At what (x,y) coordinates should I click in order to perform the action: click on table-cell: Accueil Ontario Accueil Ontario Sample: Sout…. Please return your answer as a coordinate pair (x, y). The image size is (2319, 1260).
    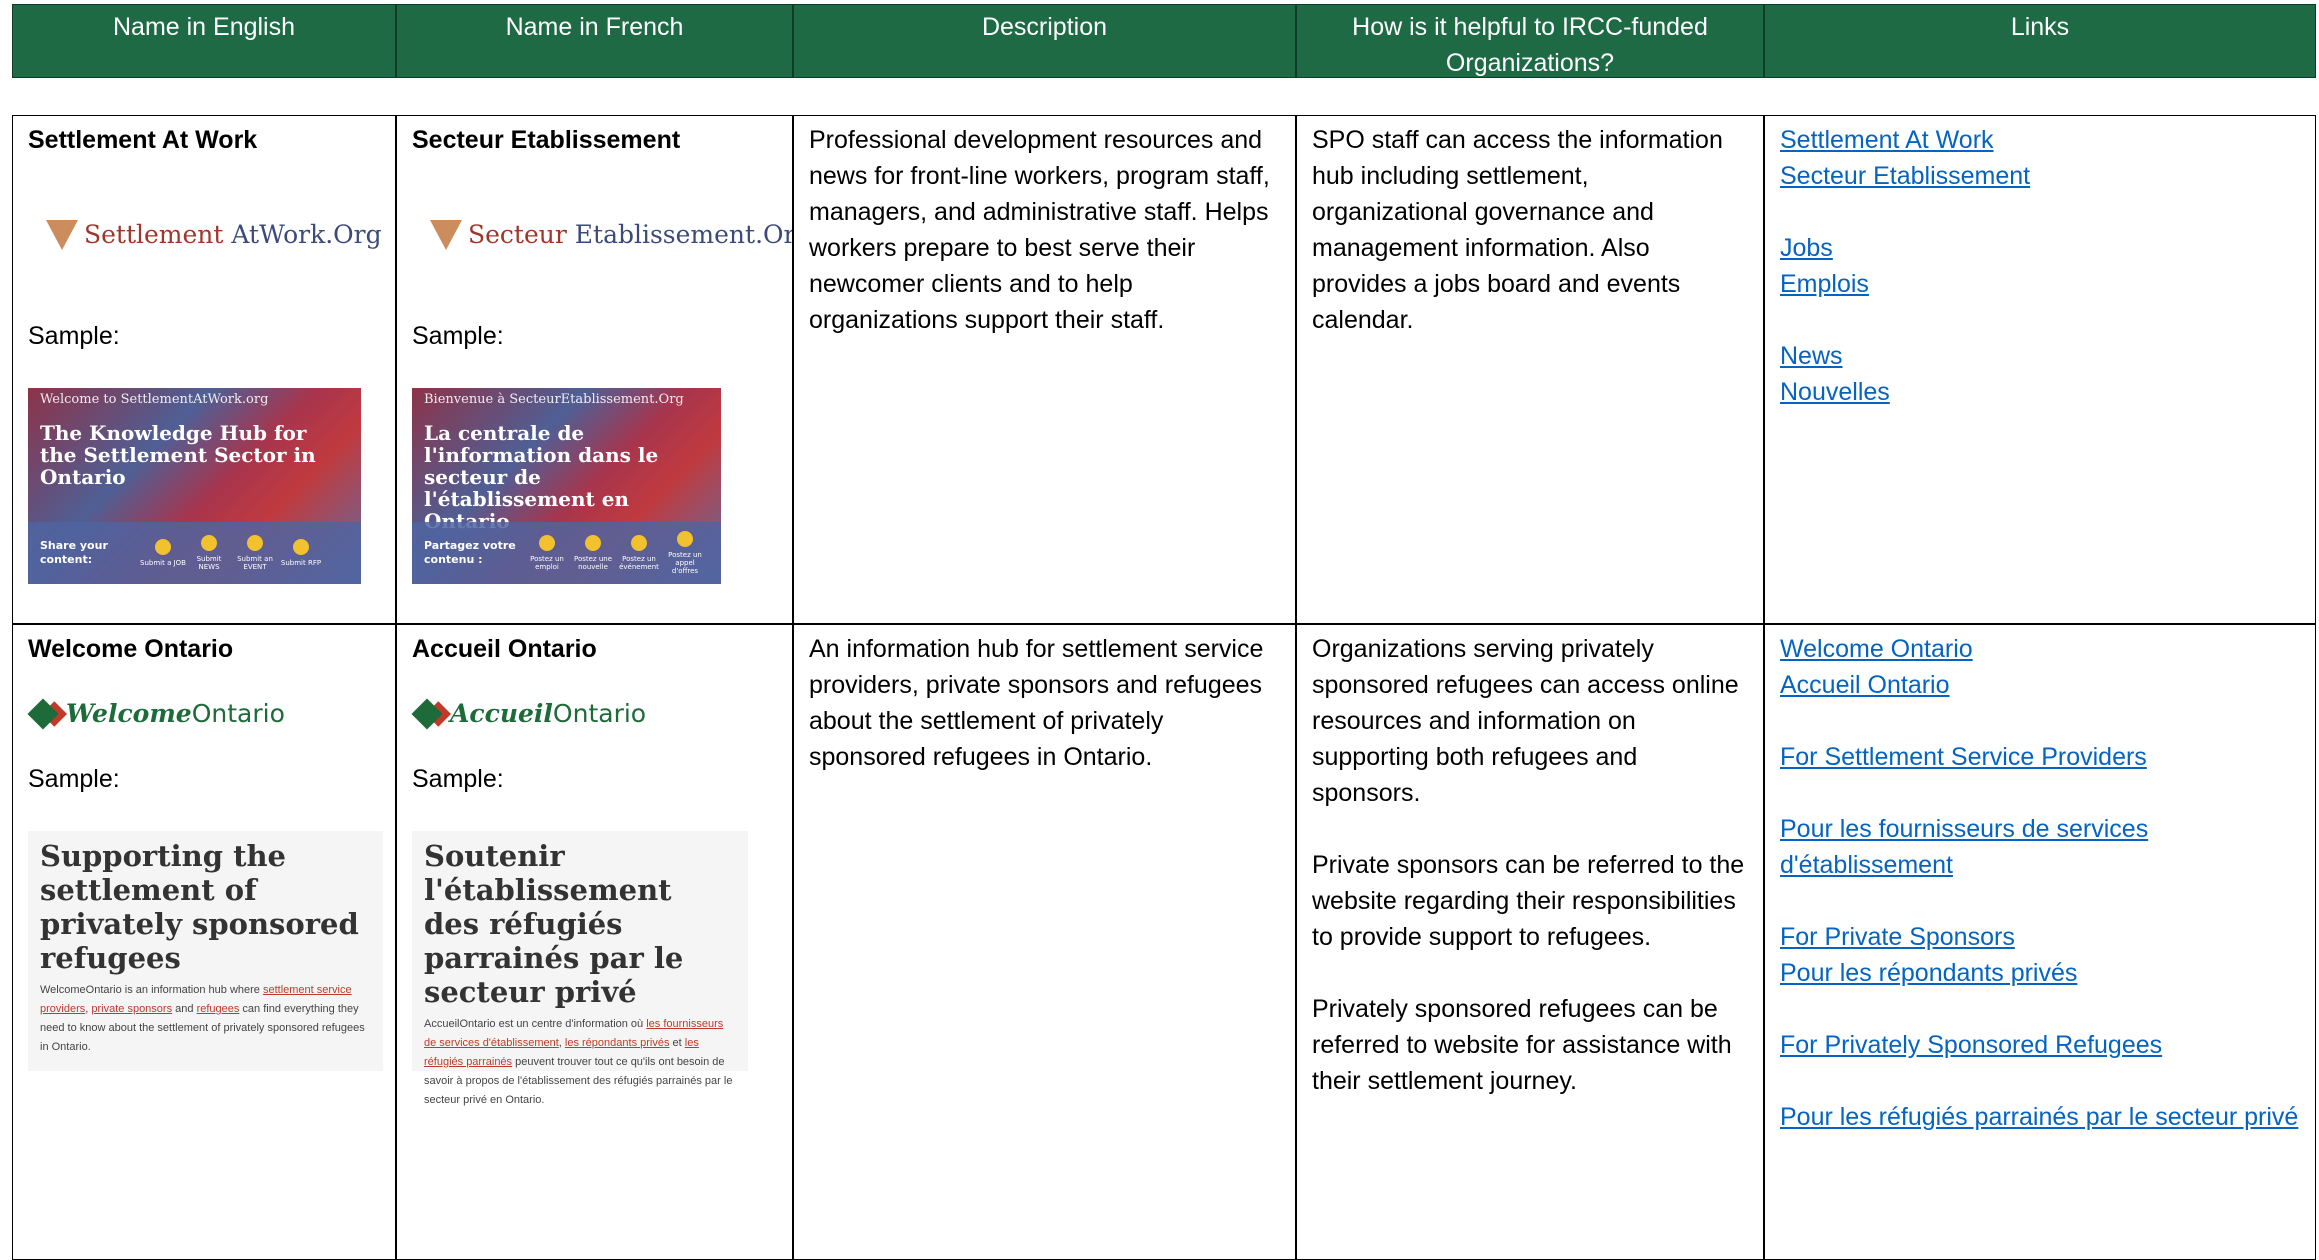
    Looking at the image, I should click on (594, 942).